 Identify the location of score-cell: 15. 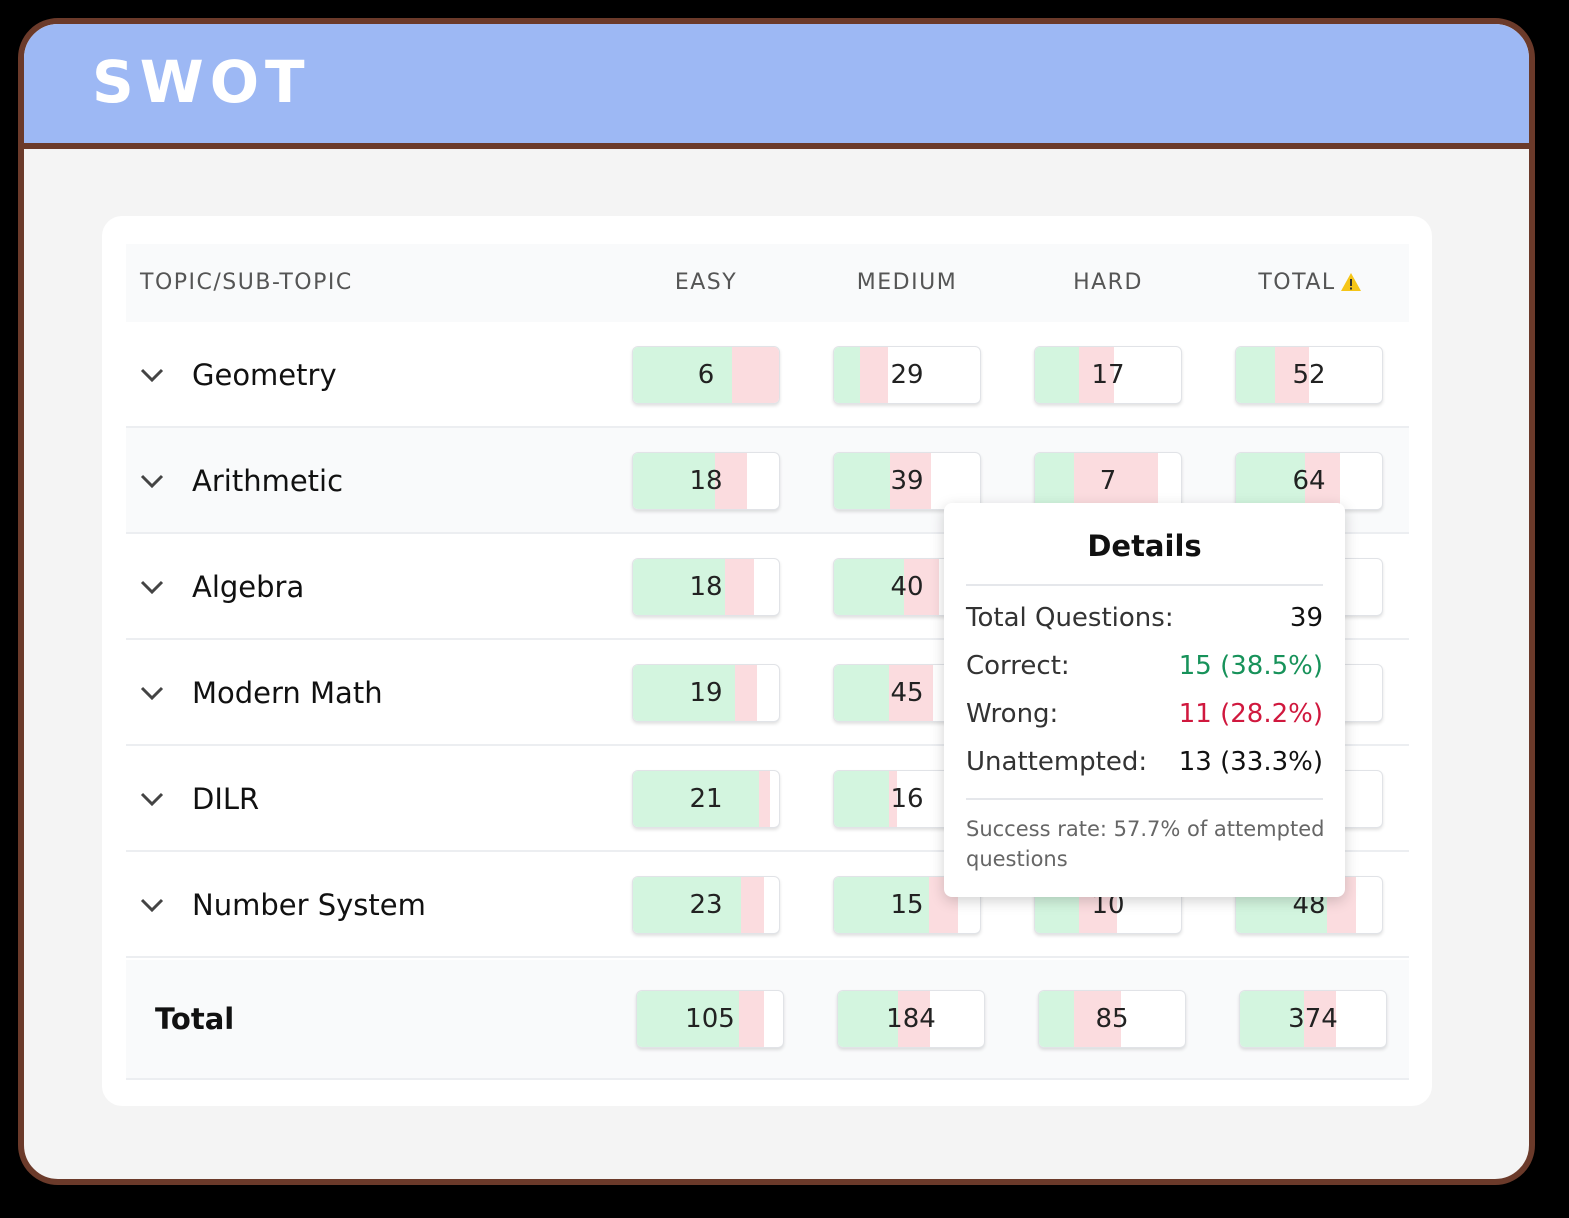
(907, 905).